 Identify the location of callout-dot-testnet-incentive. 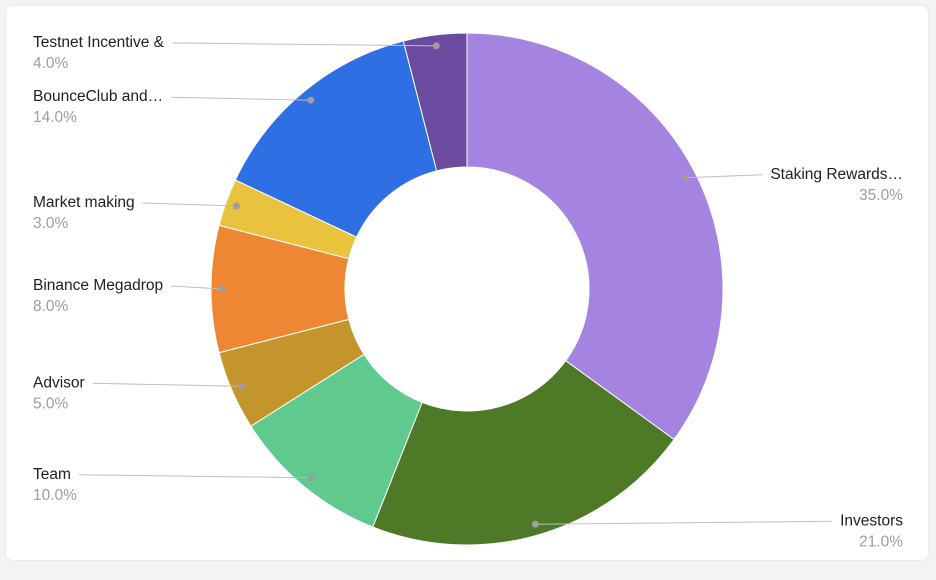
(436, 46).